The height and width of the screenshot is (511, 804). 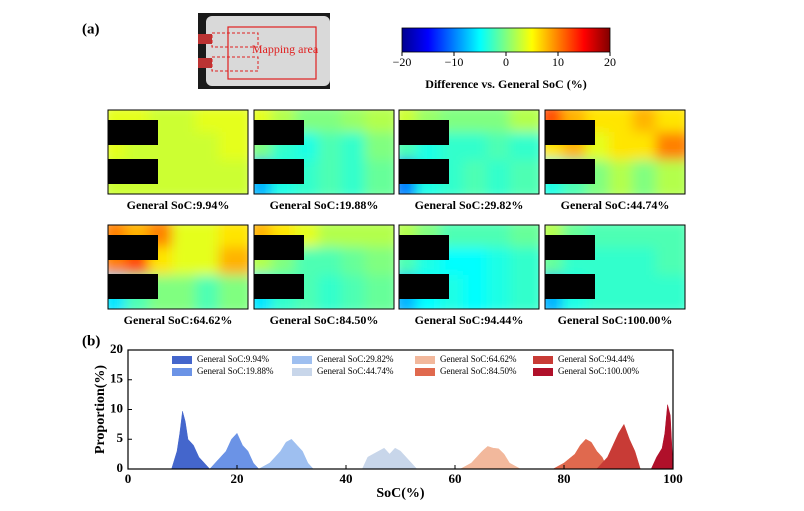 I want to click on x-tick-label: 80, so click(x=564, y=478).